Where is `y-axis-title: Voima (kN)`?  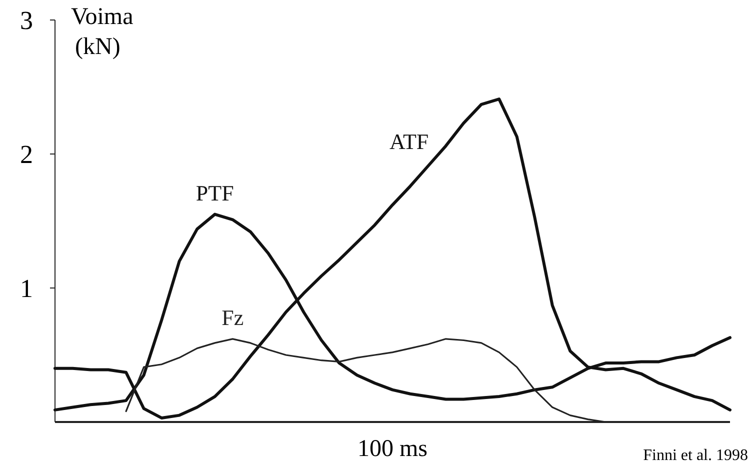
y-axis-title: Voima (kN) is located at coordinates (102, 32).